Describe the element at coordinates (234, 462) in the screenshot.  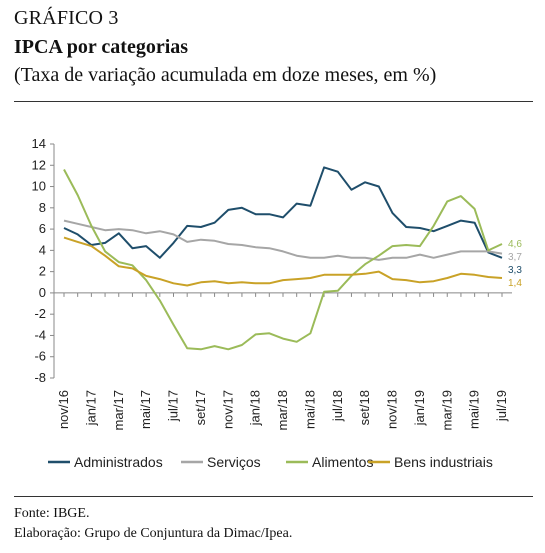
I see `legend-label: Serviços` at that location.